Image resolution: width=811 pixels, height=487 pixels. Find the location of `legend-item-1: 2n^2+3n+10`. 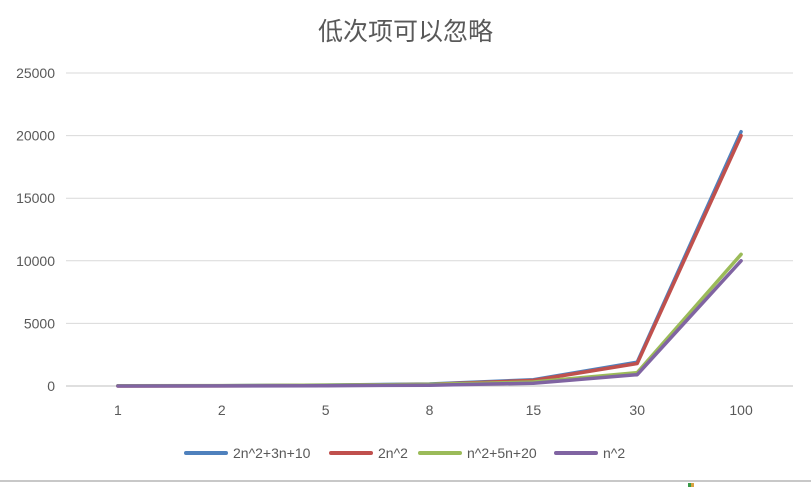

legend-item-1: 2n^2+3n+10 is located at coordinates (247, 453).